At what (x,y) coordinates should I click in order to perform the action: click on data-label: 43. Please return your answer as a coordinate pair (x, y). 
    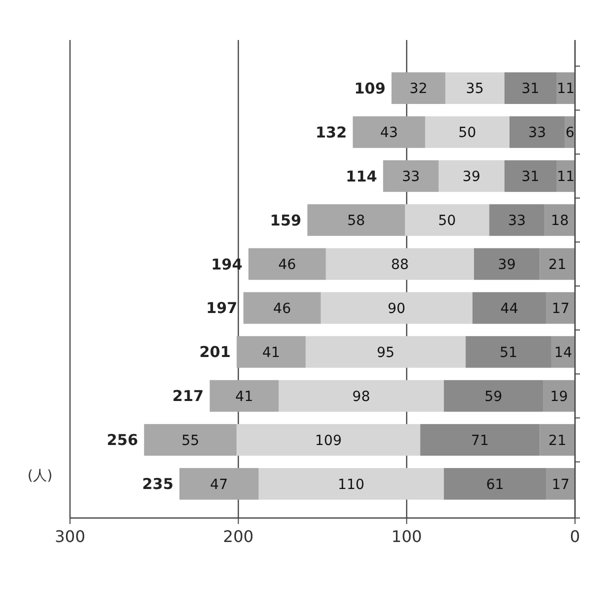
    Looking at the image, I should click on (389, 133).